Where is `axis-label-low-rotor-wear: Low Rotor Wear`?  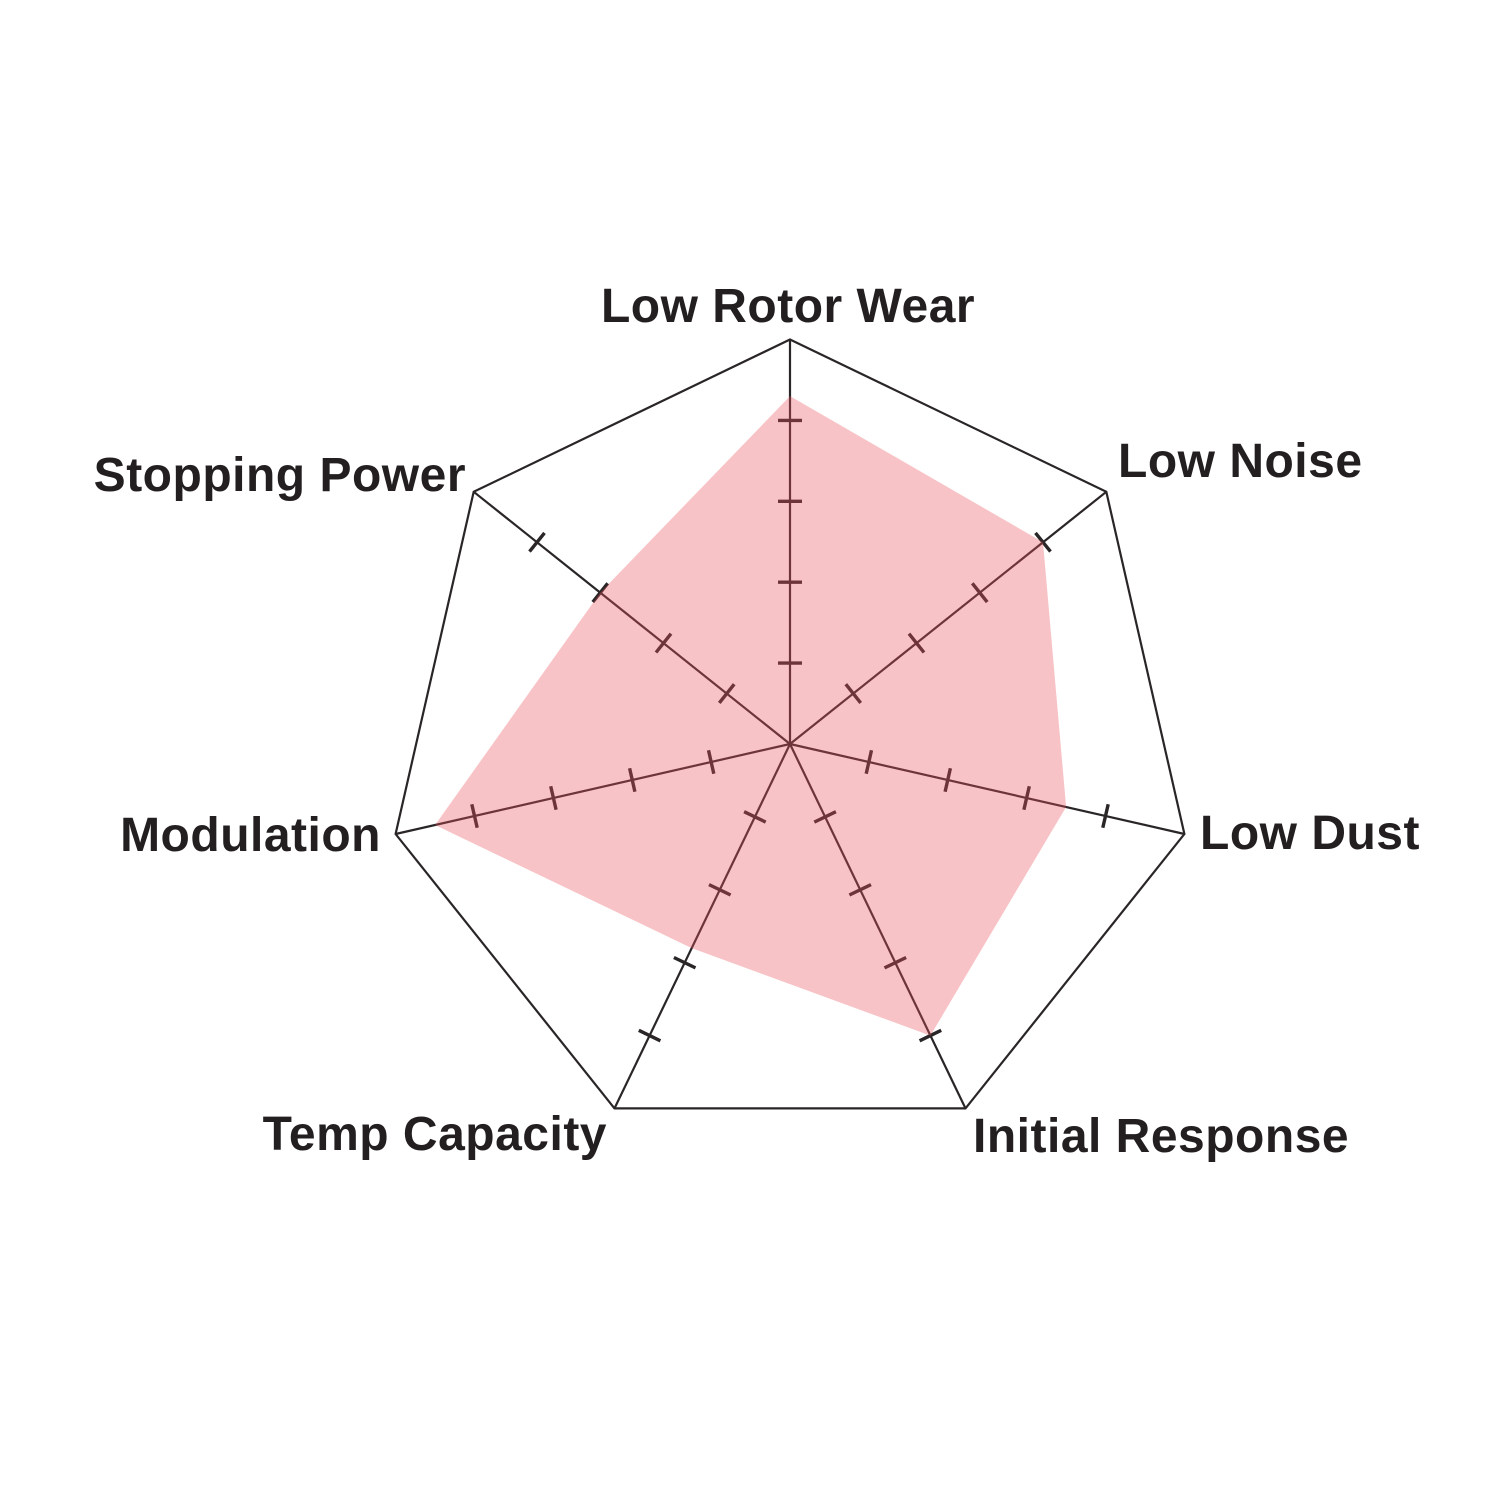 axis-label-low-rotor-wear: Low Rotor Wear is located at coordinates (788, 306).